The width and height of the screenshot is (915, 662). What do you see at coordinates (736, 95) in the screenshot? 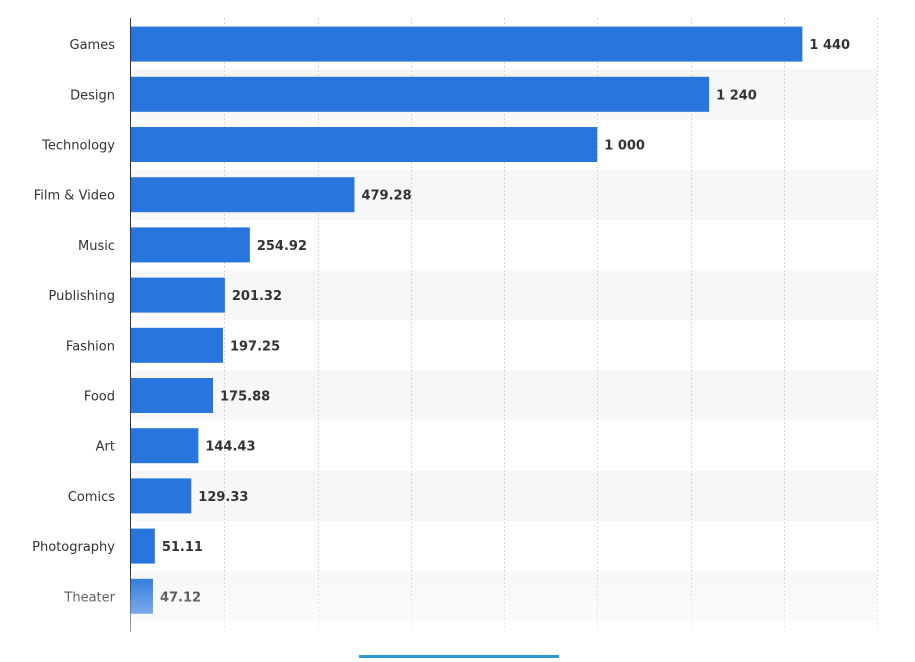
I see `value-label: 1 240` at bounding box center [736, 95].